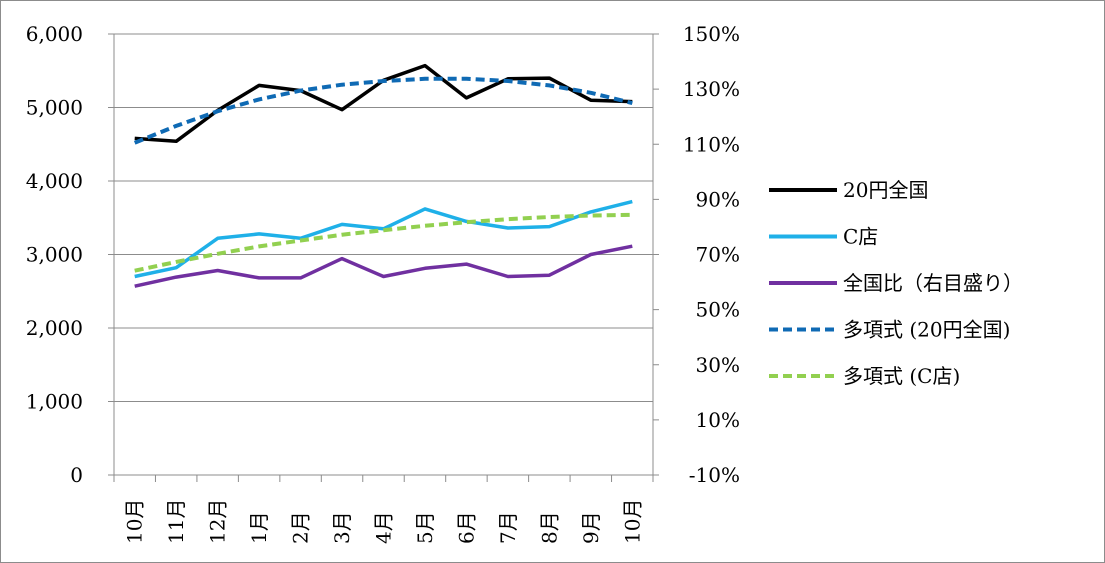 This screenshot has height=563, width=1105. What do you see at coordinates (718, 255) in the screenshot?
I see `right-tick-label: 70%` at bounding box center [718, 255].